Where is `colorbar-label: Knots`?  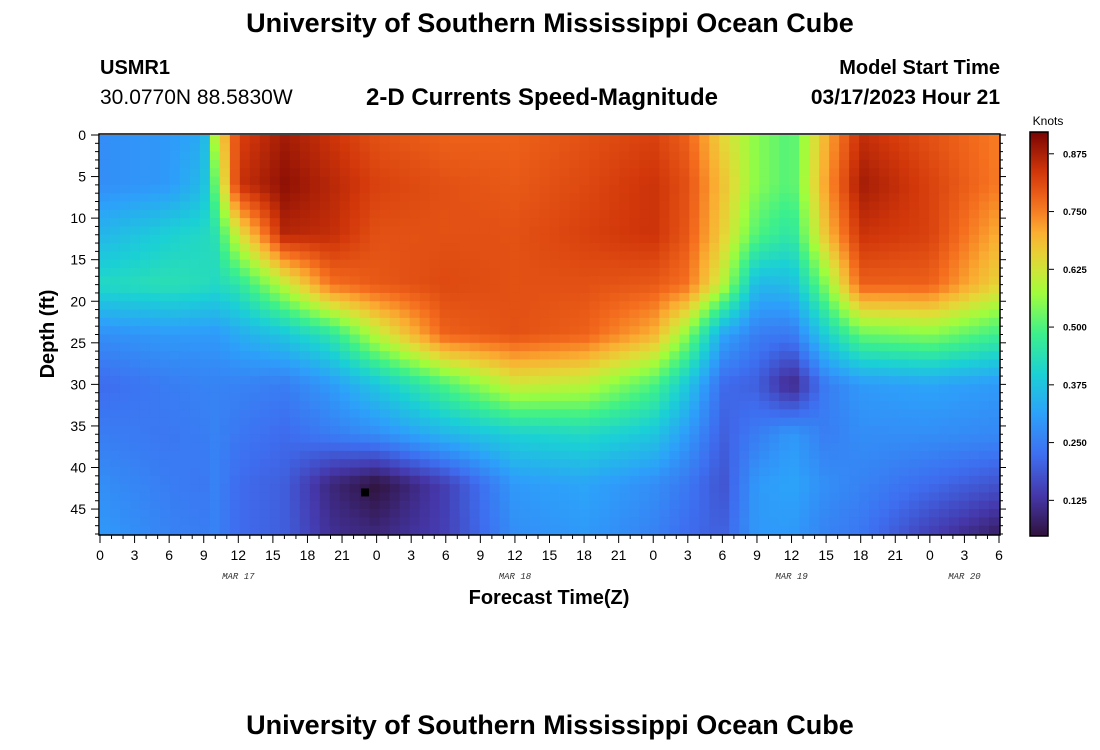
colorbar-label: Knots is located at coordinates (1048, 121).